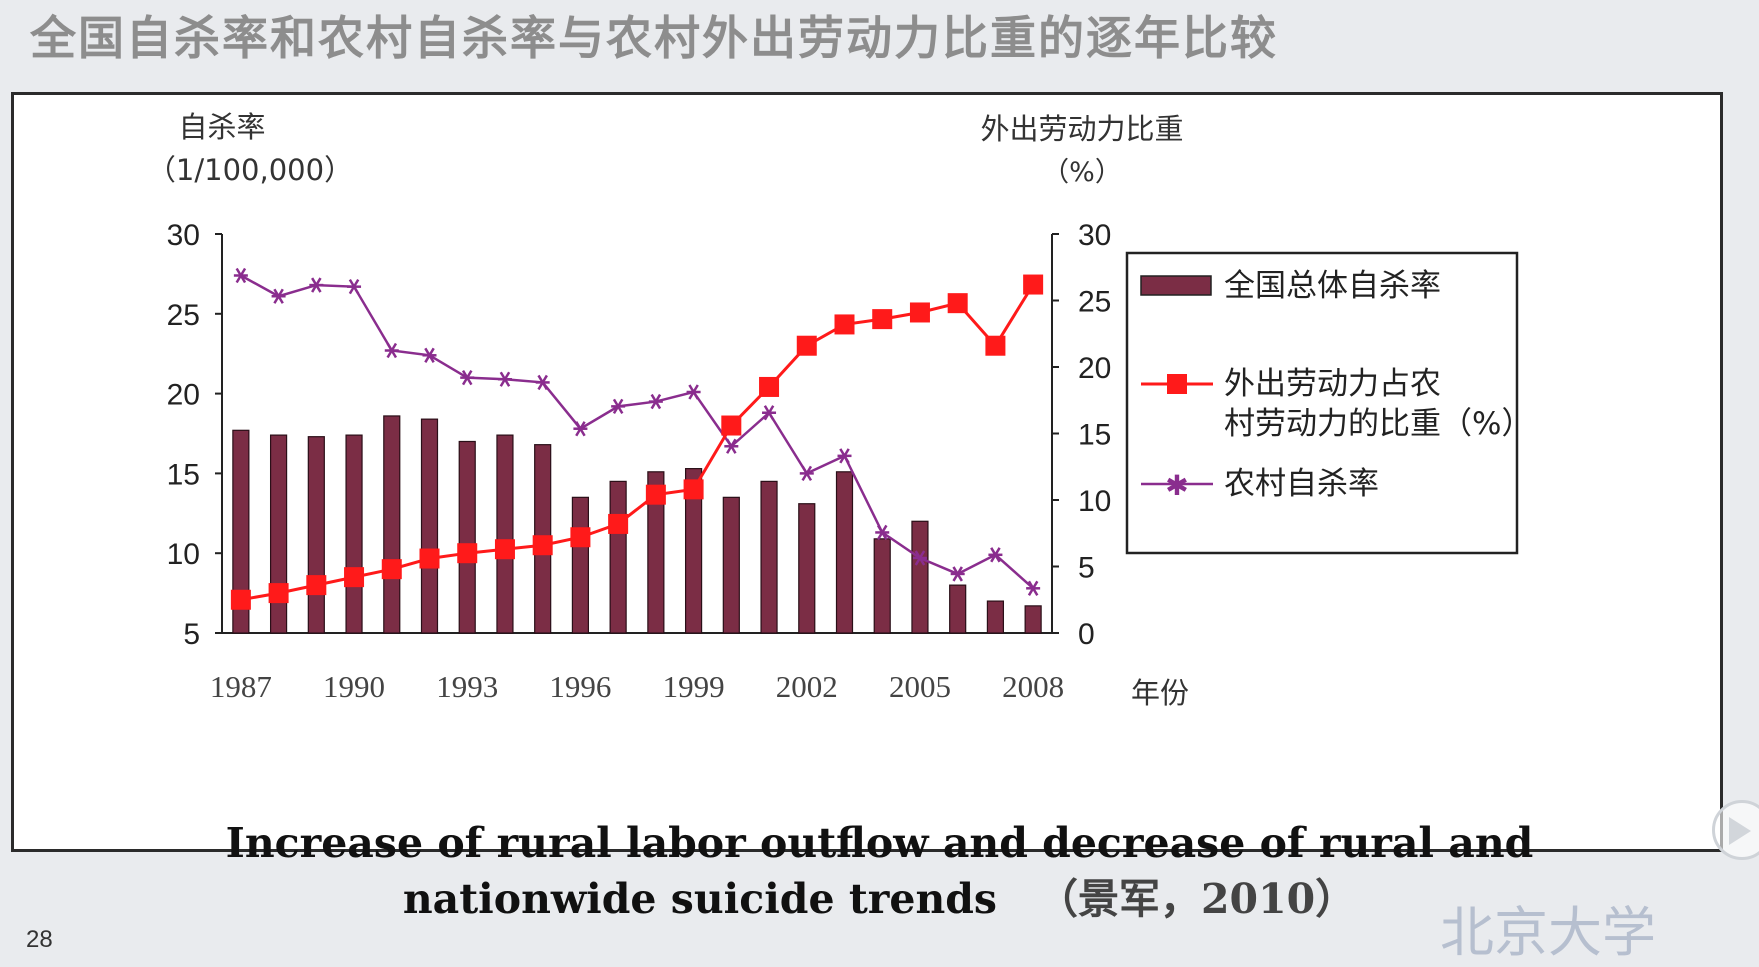 Image resolution: width=1759 pixels, height=967 pixels. I want to click on x-tick-label: 2002, so click(807, 686).